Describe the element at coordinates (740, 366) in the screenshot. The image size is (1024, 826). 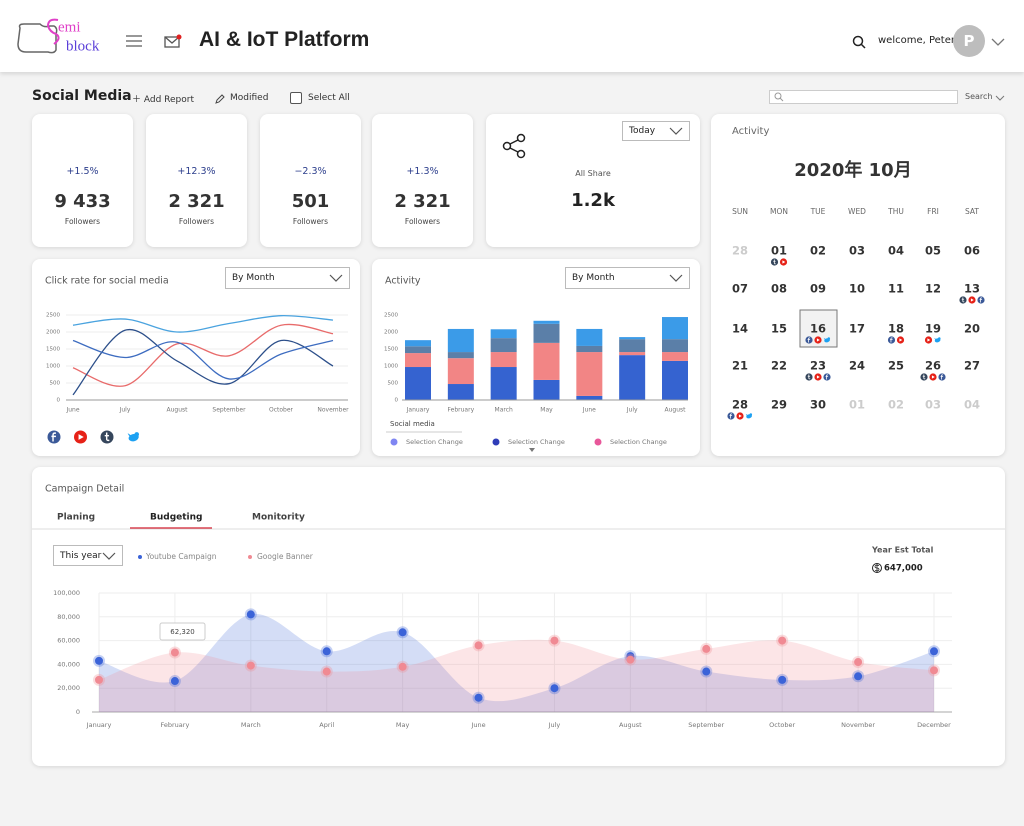
I see `day: 21` at that location.